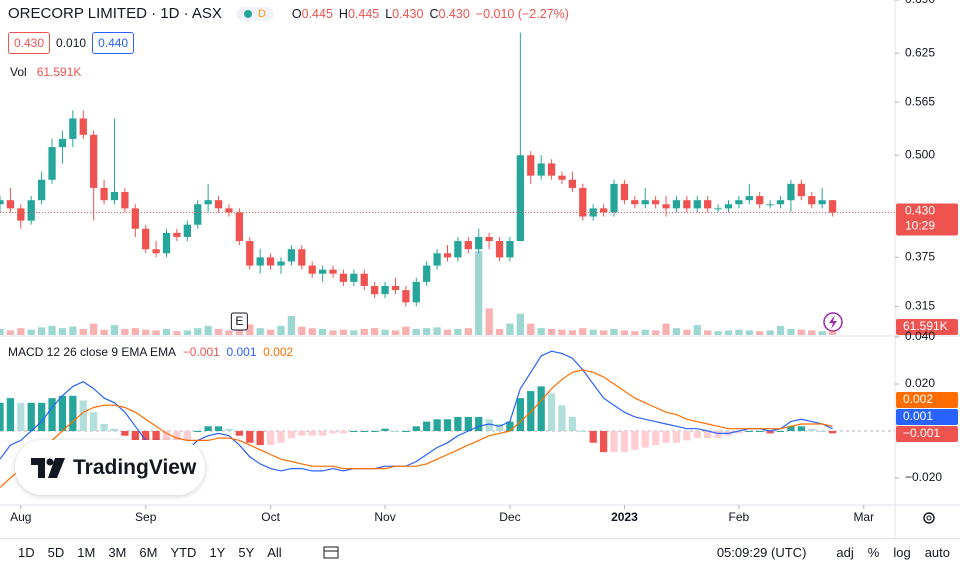 The image size is (960, 565). Describe the element at coordinates (332, 552) in the screenshot. I see `calendar-icon` at that location.